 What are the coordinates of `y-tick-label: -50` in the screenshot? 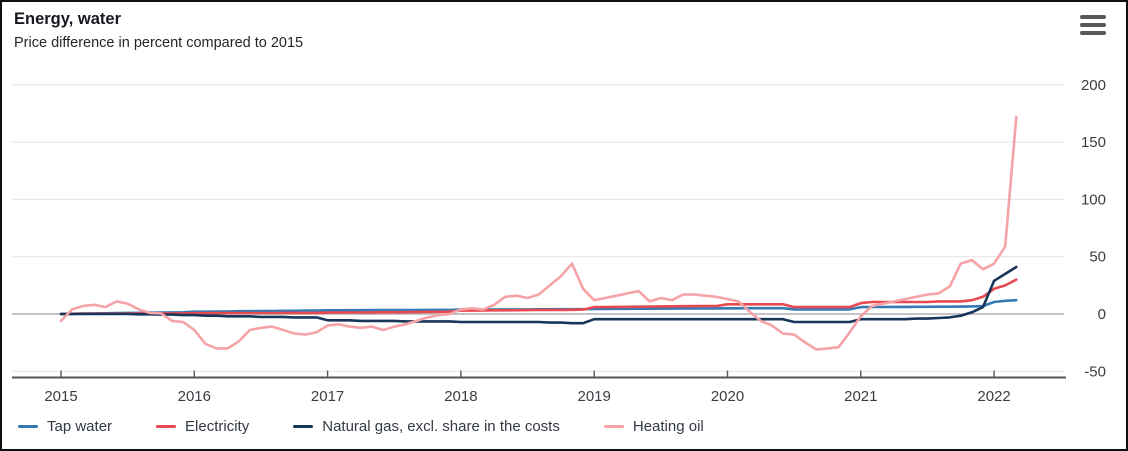 It's located at (1095, 371).